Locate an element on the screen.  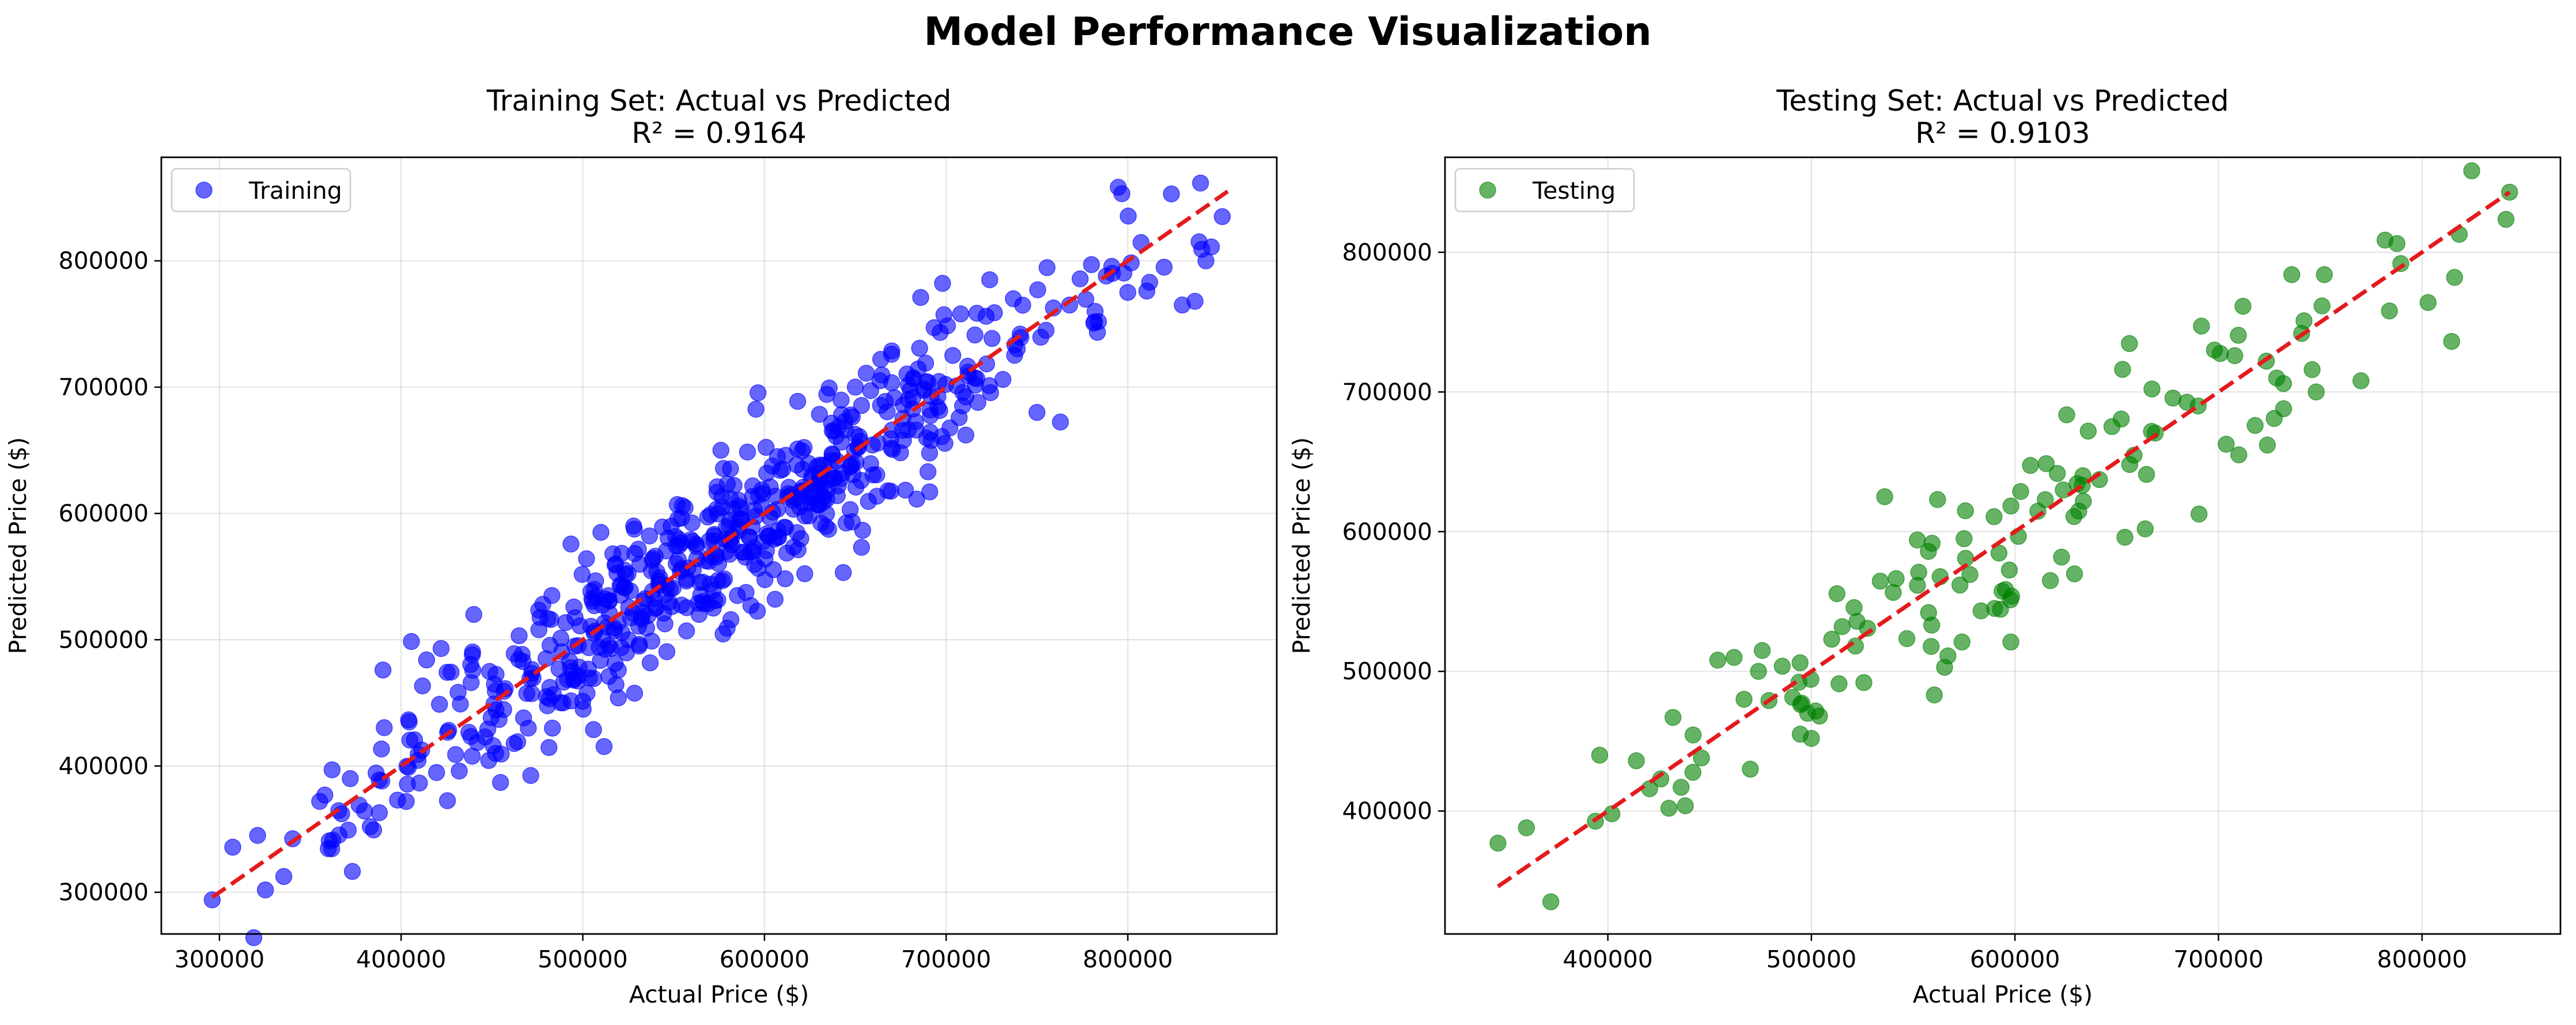
training-y-tick-label: 800000 is located at coordinates (103, 261).